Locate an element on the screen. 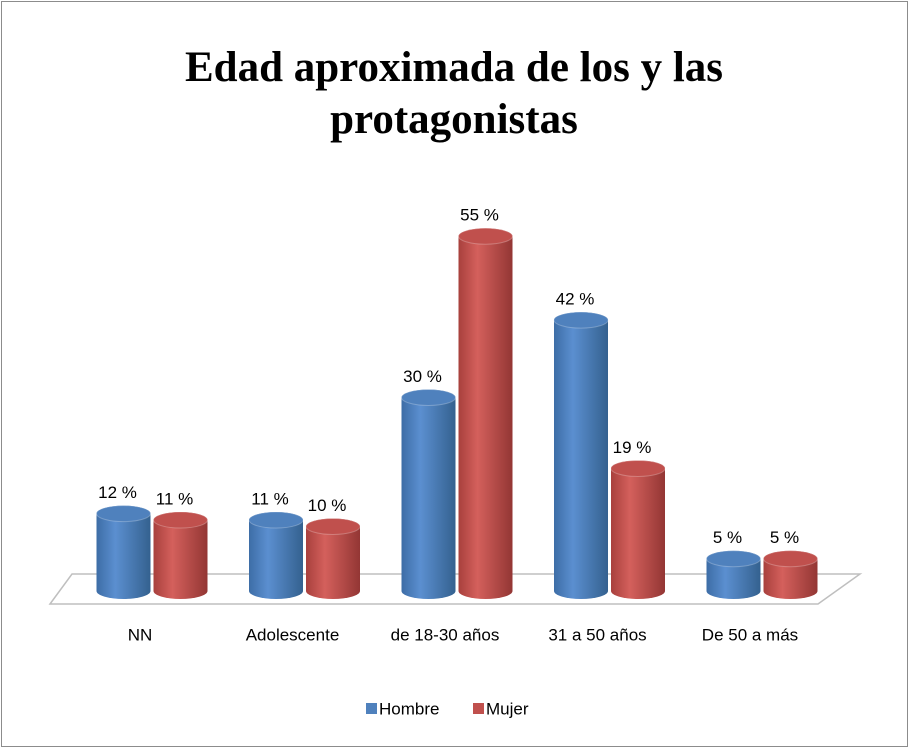 The image size is (909, 748). value-label: 55 % is located at coordinates (479, 215).